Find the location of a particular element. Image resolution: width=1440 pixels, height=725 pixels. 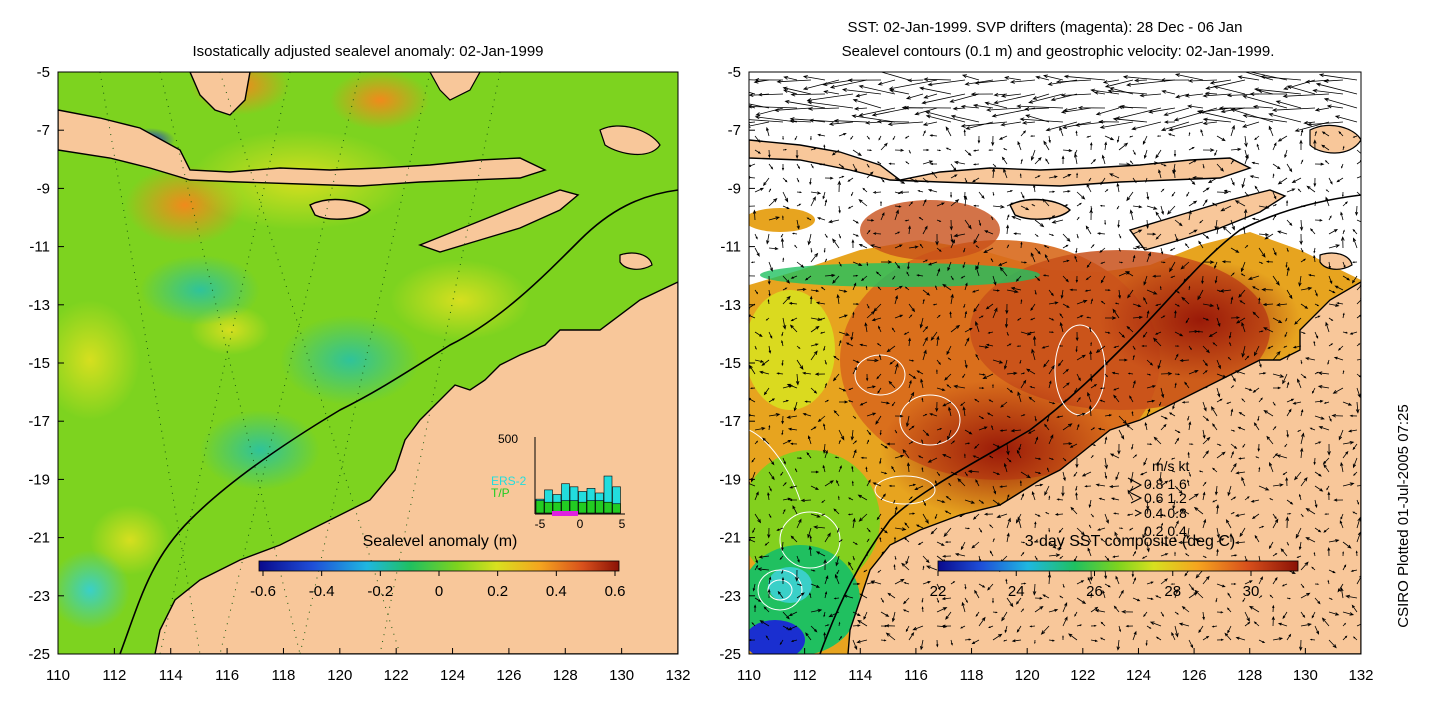

colorbar-tick-label: 0.6 is located at coordinates (615, 591).